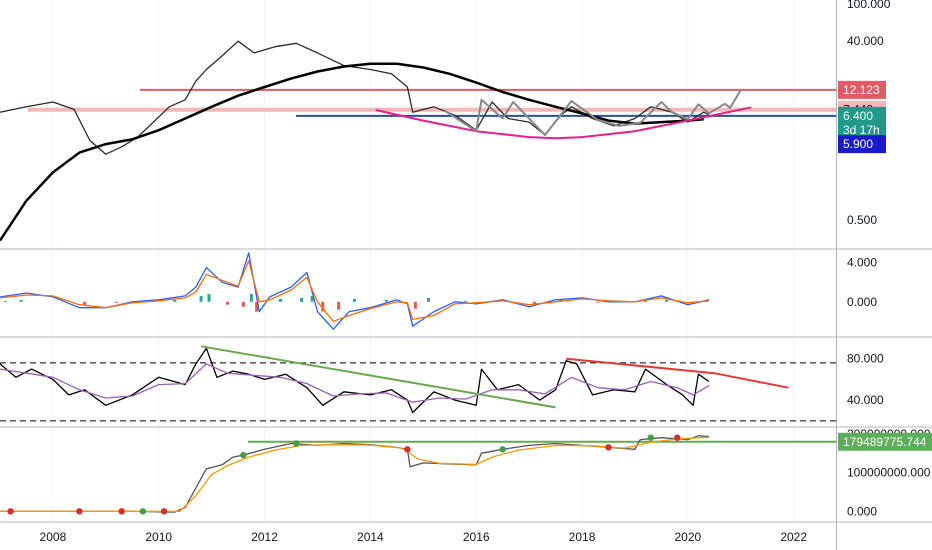 The width and height of the screenshot is (932, 550). What do you see at coordinates (865, 41) in the screenshot?
I see `price-y-tick-label-1: 40.000` at bounding box center [865, 41].